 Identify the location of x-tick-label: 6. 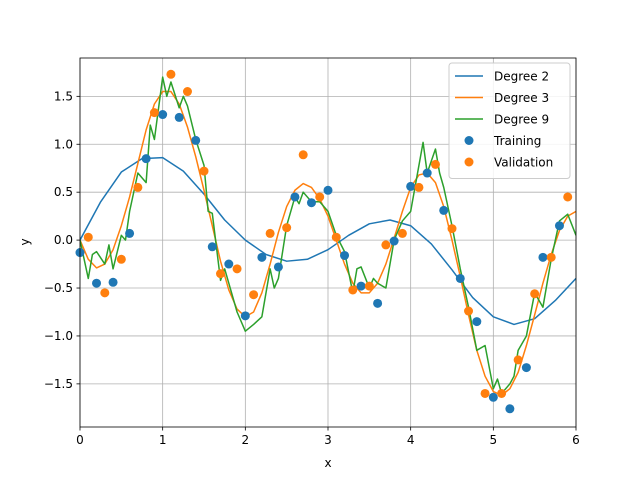
(576, 440).